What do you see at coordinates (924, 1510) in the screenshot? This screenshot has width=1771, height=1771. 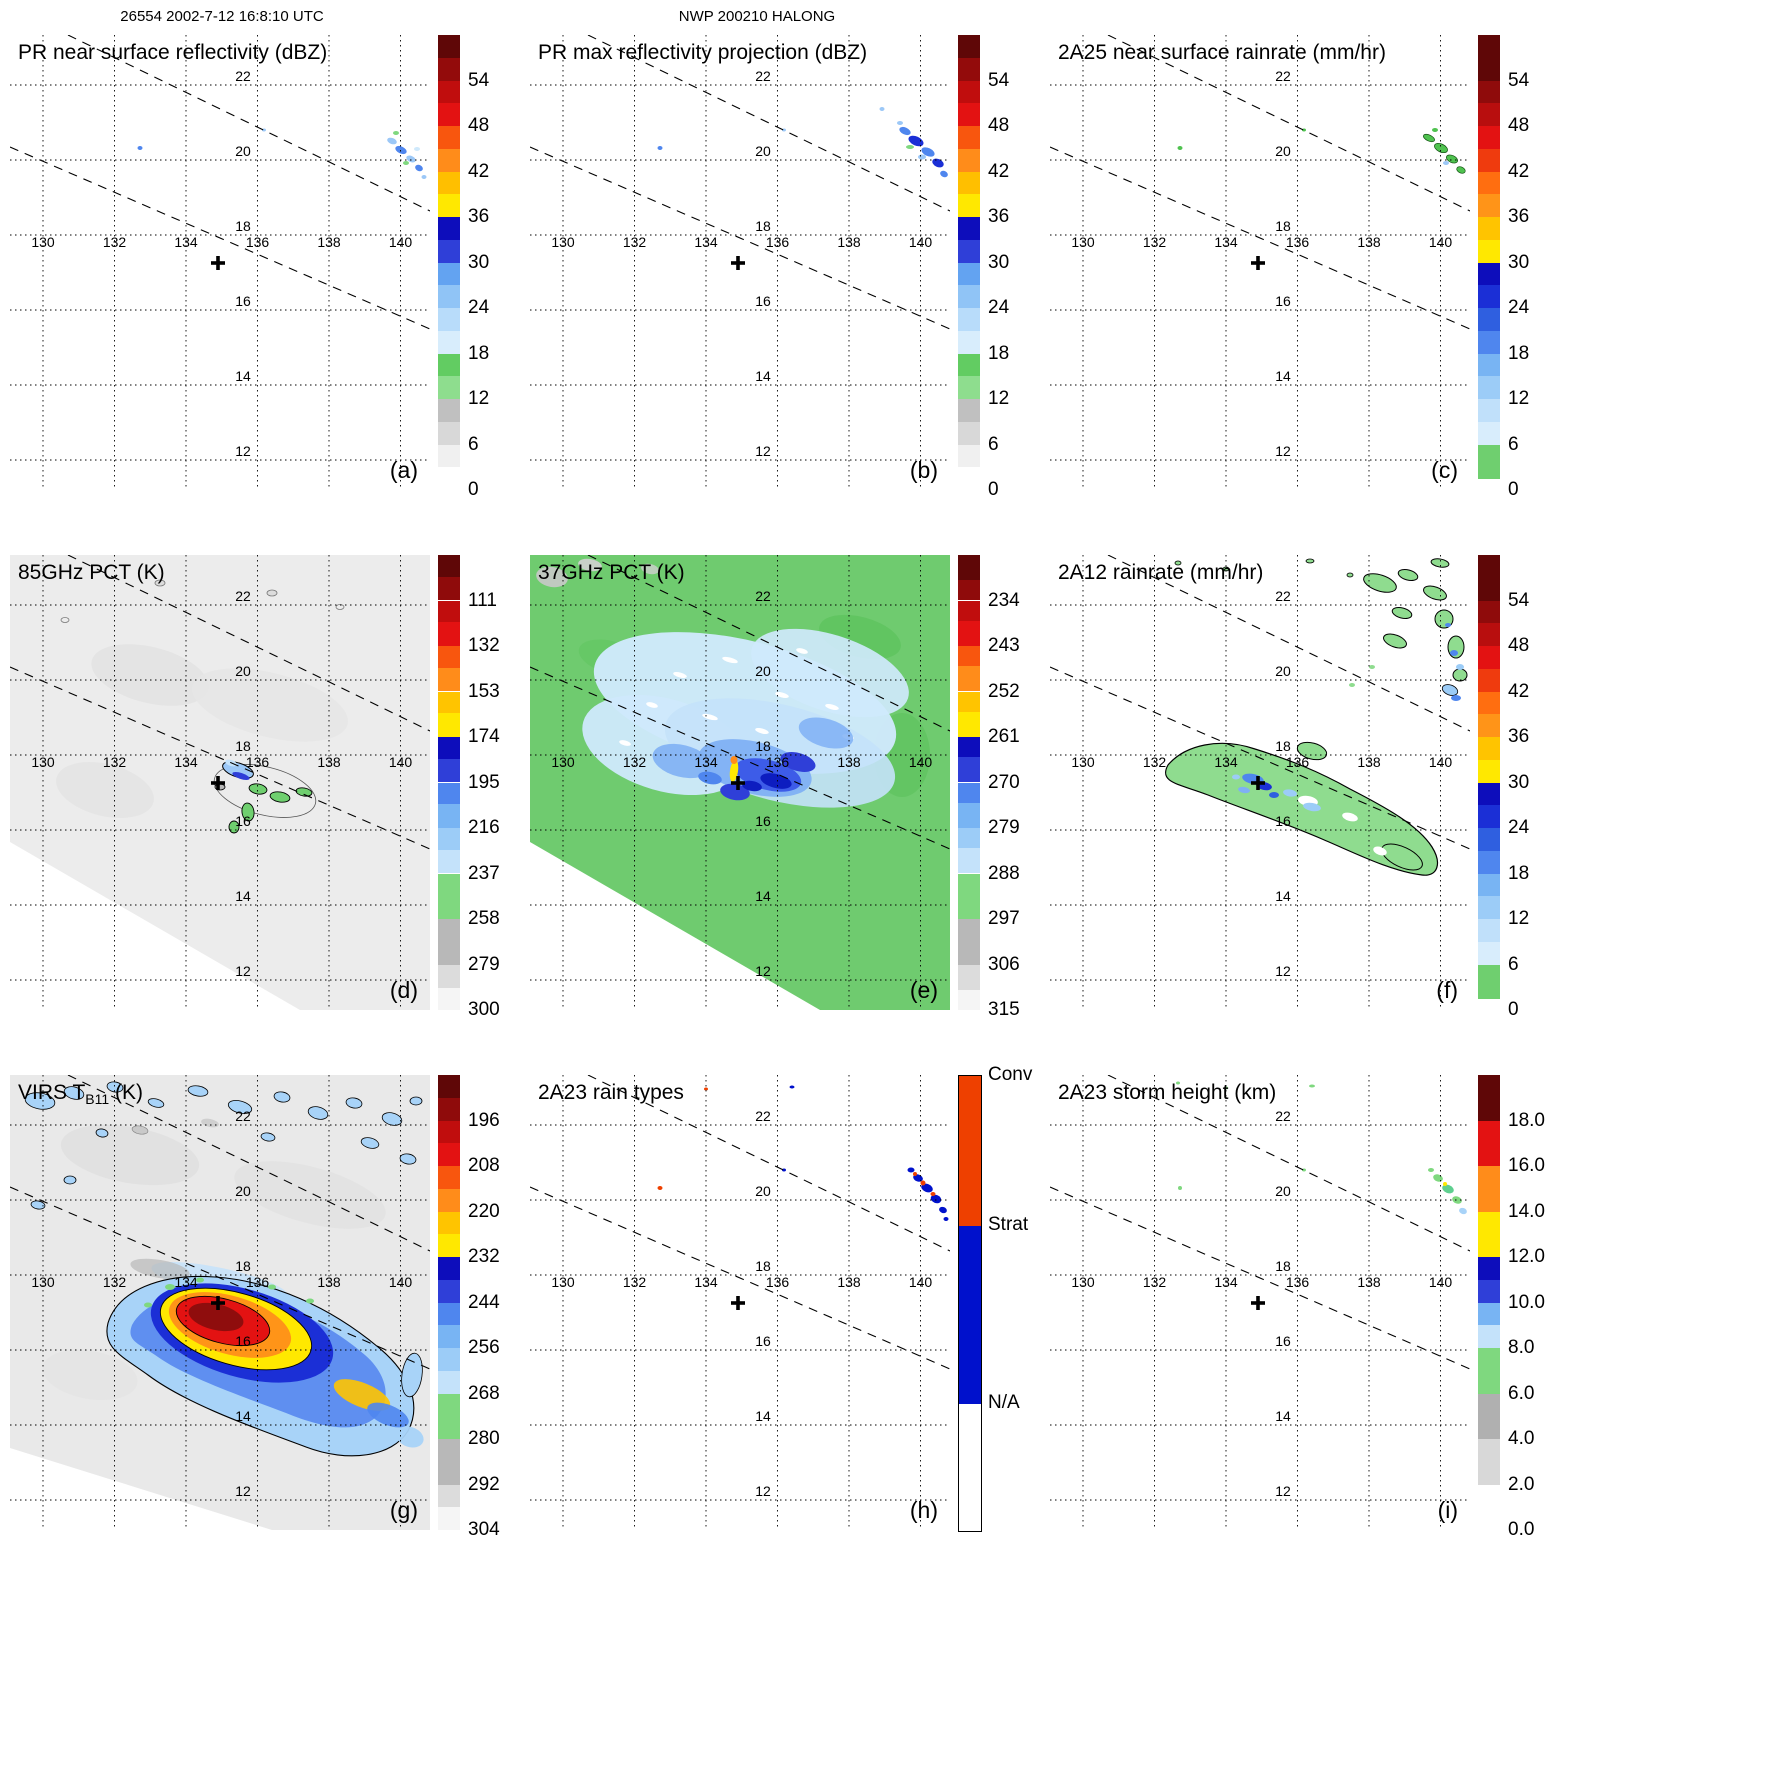 I see `panel-letter: (h)` at bounding box center [924, 1510].